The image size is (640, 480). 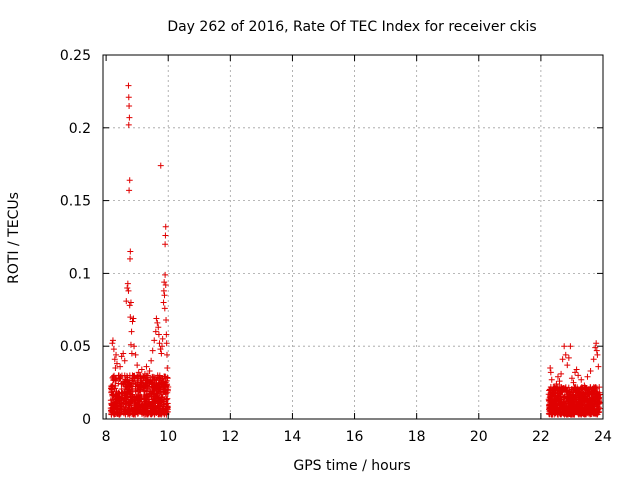 I want to click on x-tick-label: 24, so click(x=603, y=437).